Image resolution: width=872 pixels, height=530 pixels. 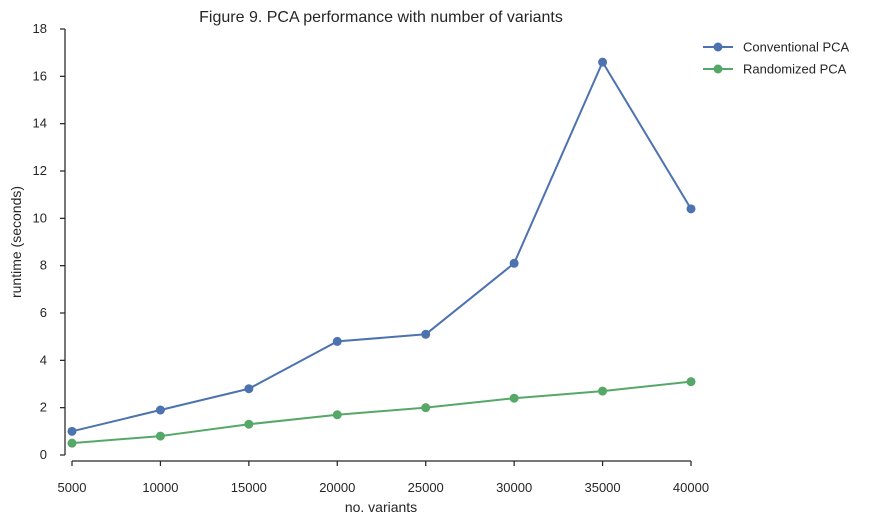 What do you see at coordinates (40, 217) in the screenshot?
I see `y-tick-label: 10` at bounding box center [40, 217].